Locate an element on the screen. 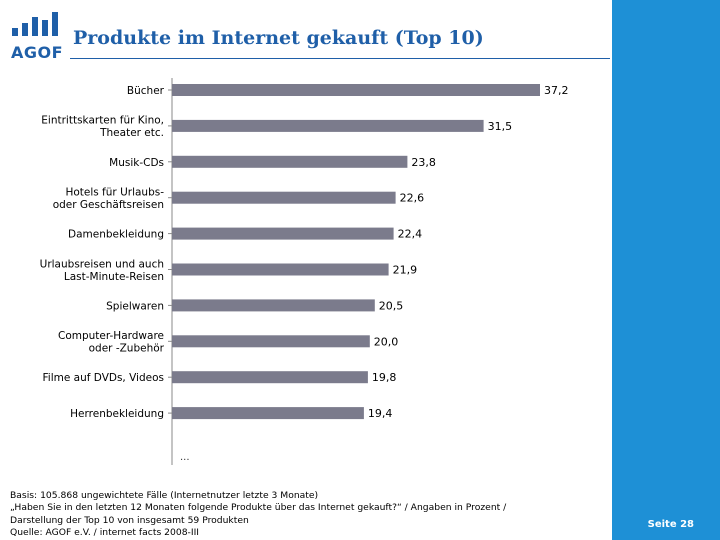 The height and width of the screenshot is (540, 720). category-label: Spielwaren is located at coordinates (135, 306).